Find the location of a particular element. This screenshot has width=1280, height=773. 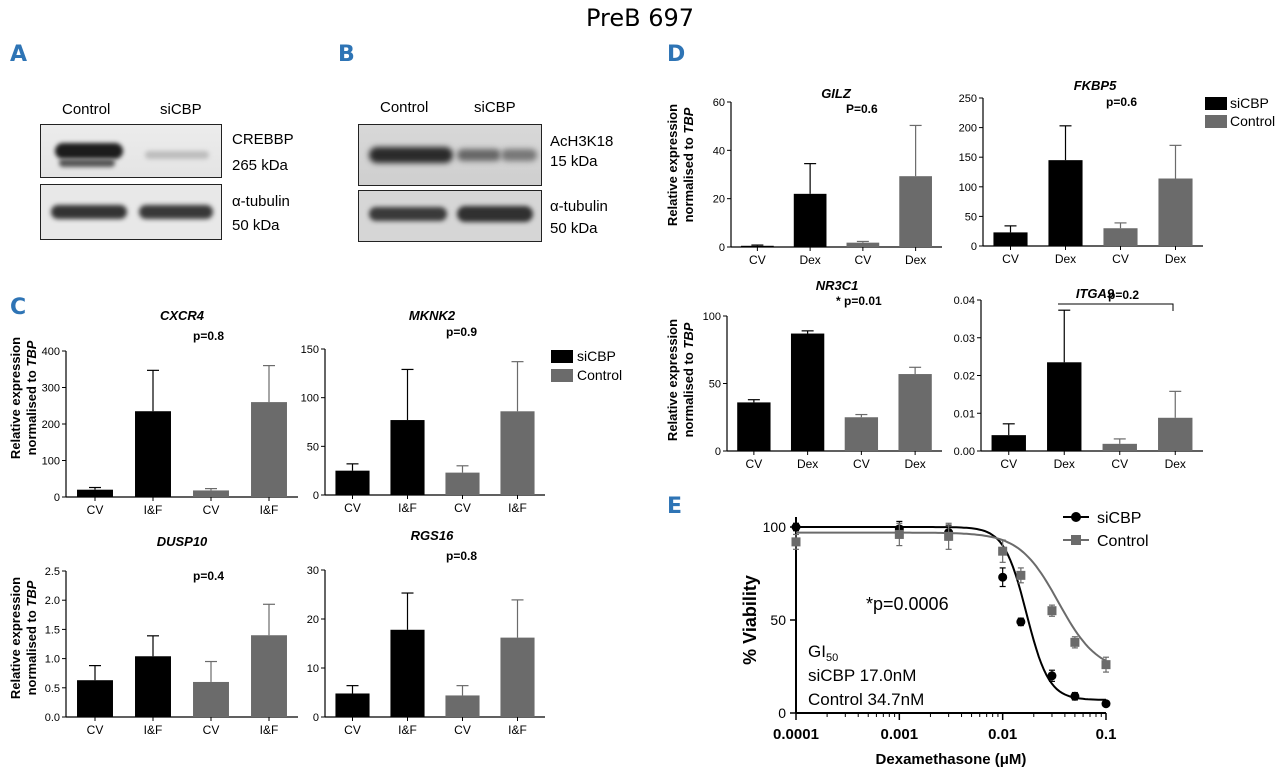

fkbp5-xtick-label: Dex is located at coordinates (1065, 259).